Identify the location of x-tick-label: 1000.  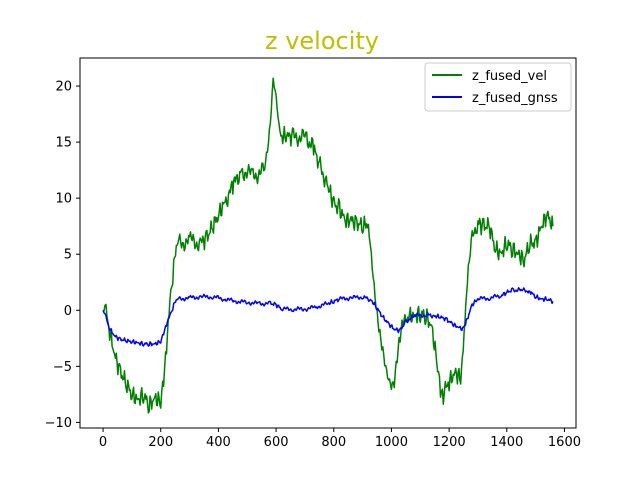
(391, 442).